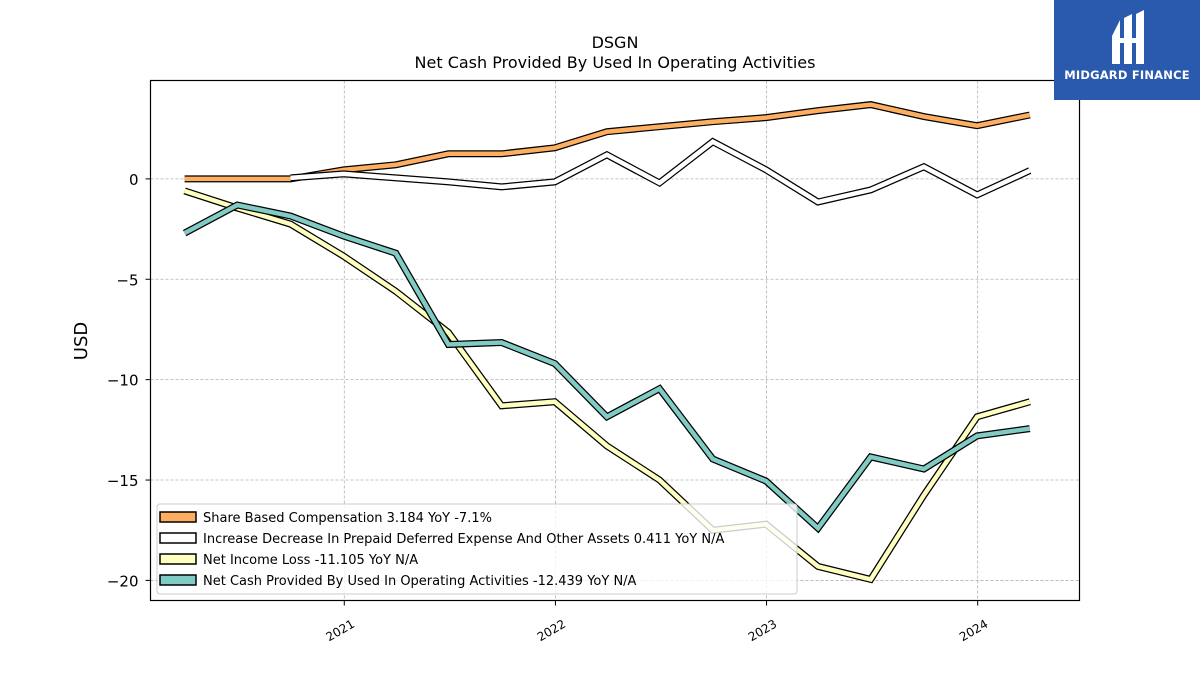  What do you see at coordinates (127, 280) in the screenshot?
I see `y-tick-label: −5` at bounding box center [127, 280].